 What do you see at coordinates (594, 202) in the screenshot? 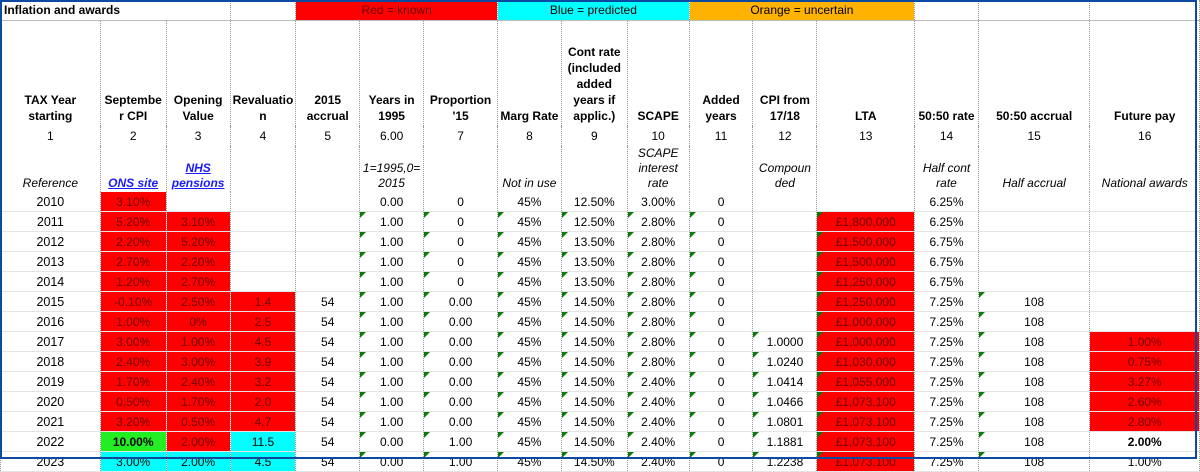
I see `table-cell: 12.50%` at bounding box center [594, 202].